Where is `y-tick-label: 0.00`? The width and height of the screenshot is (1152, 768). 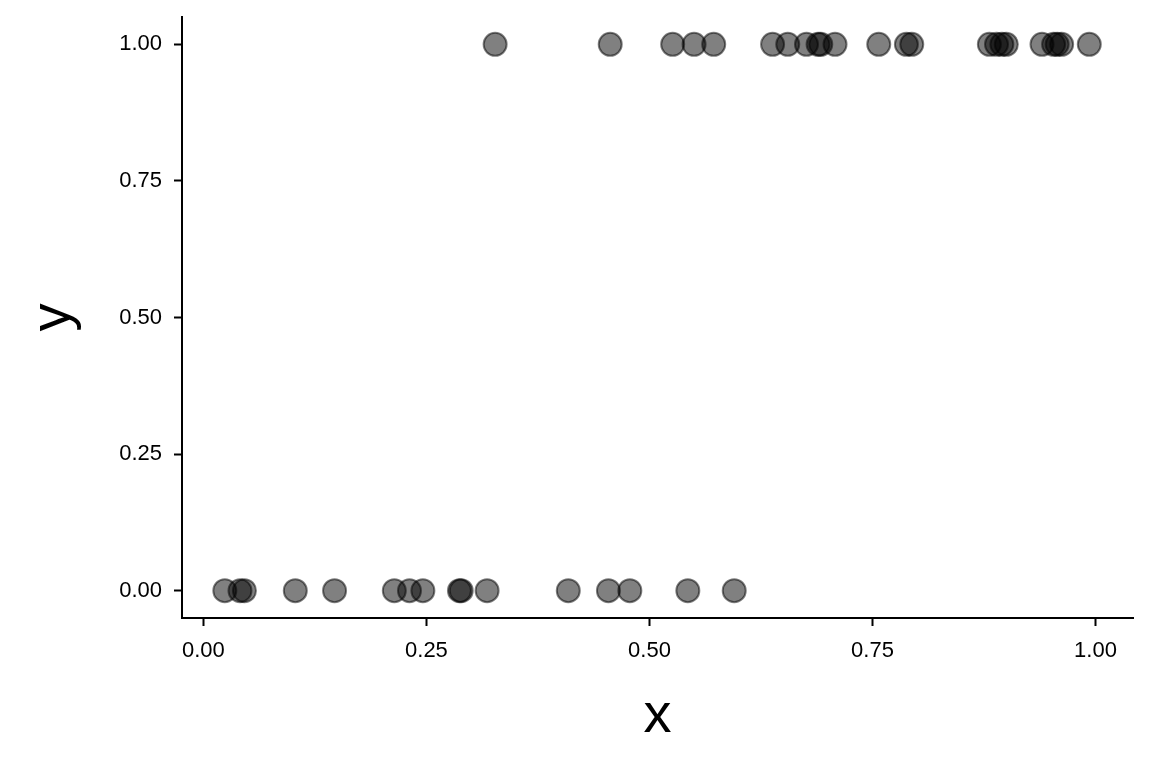
y-tick-label: 0.00 is located at coordinates (140, 589).